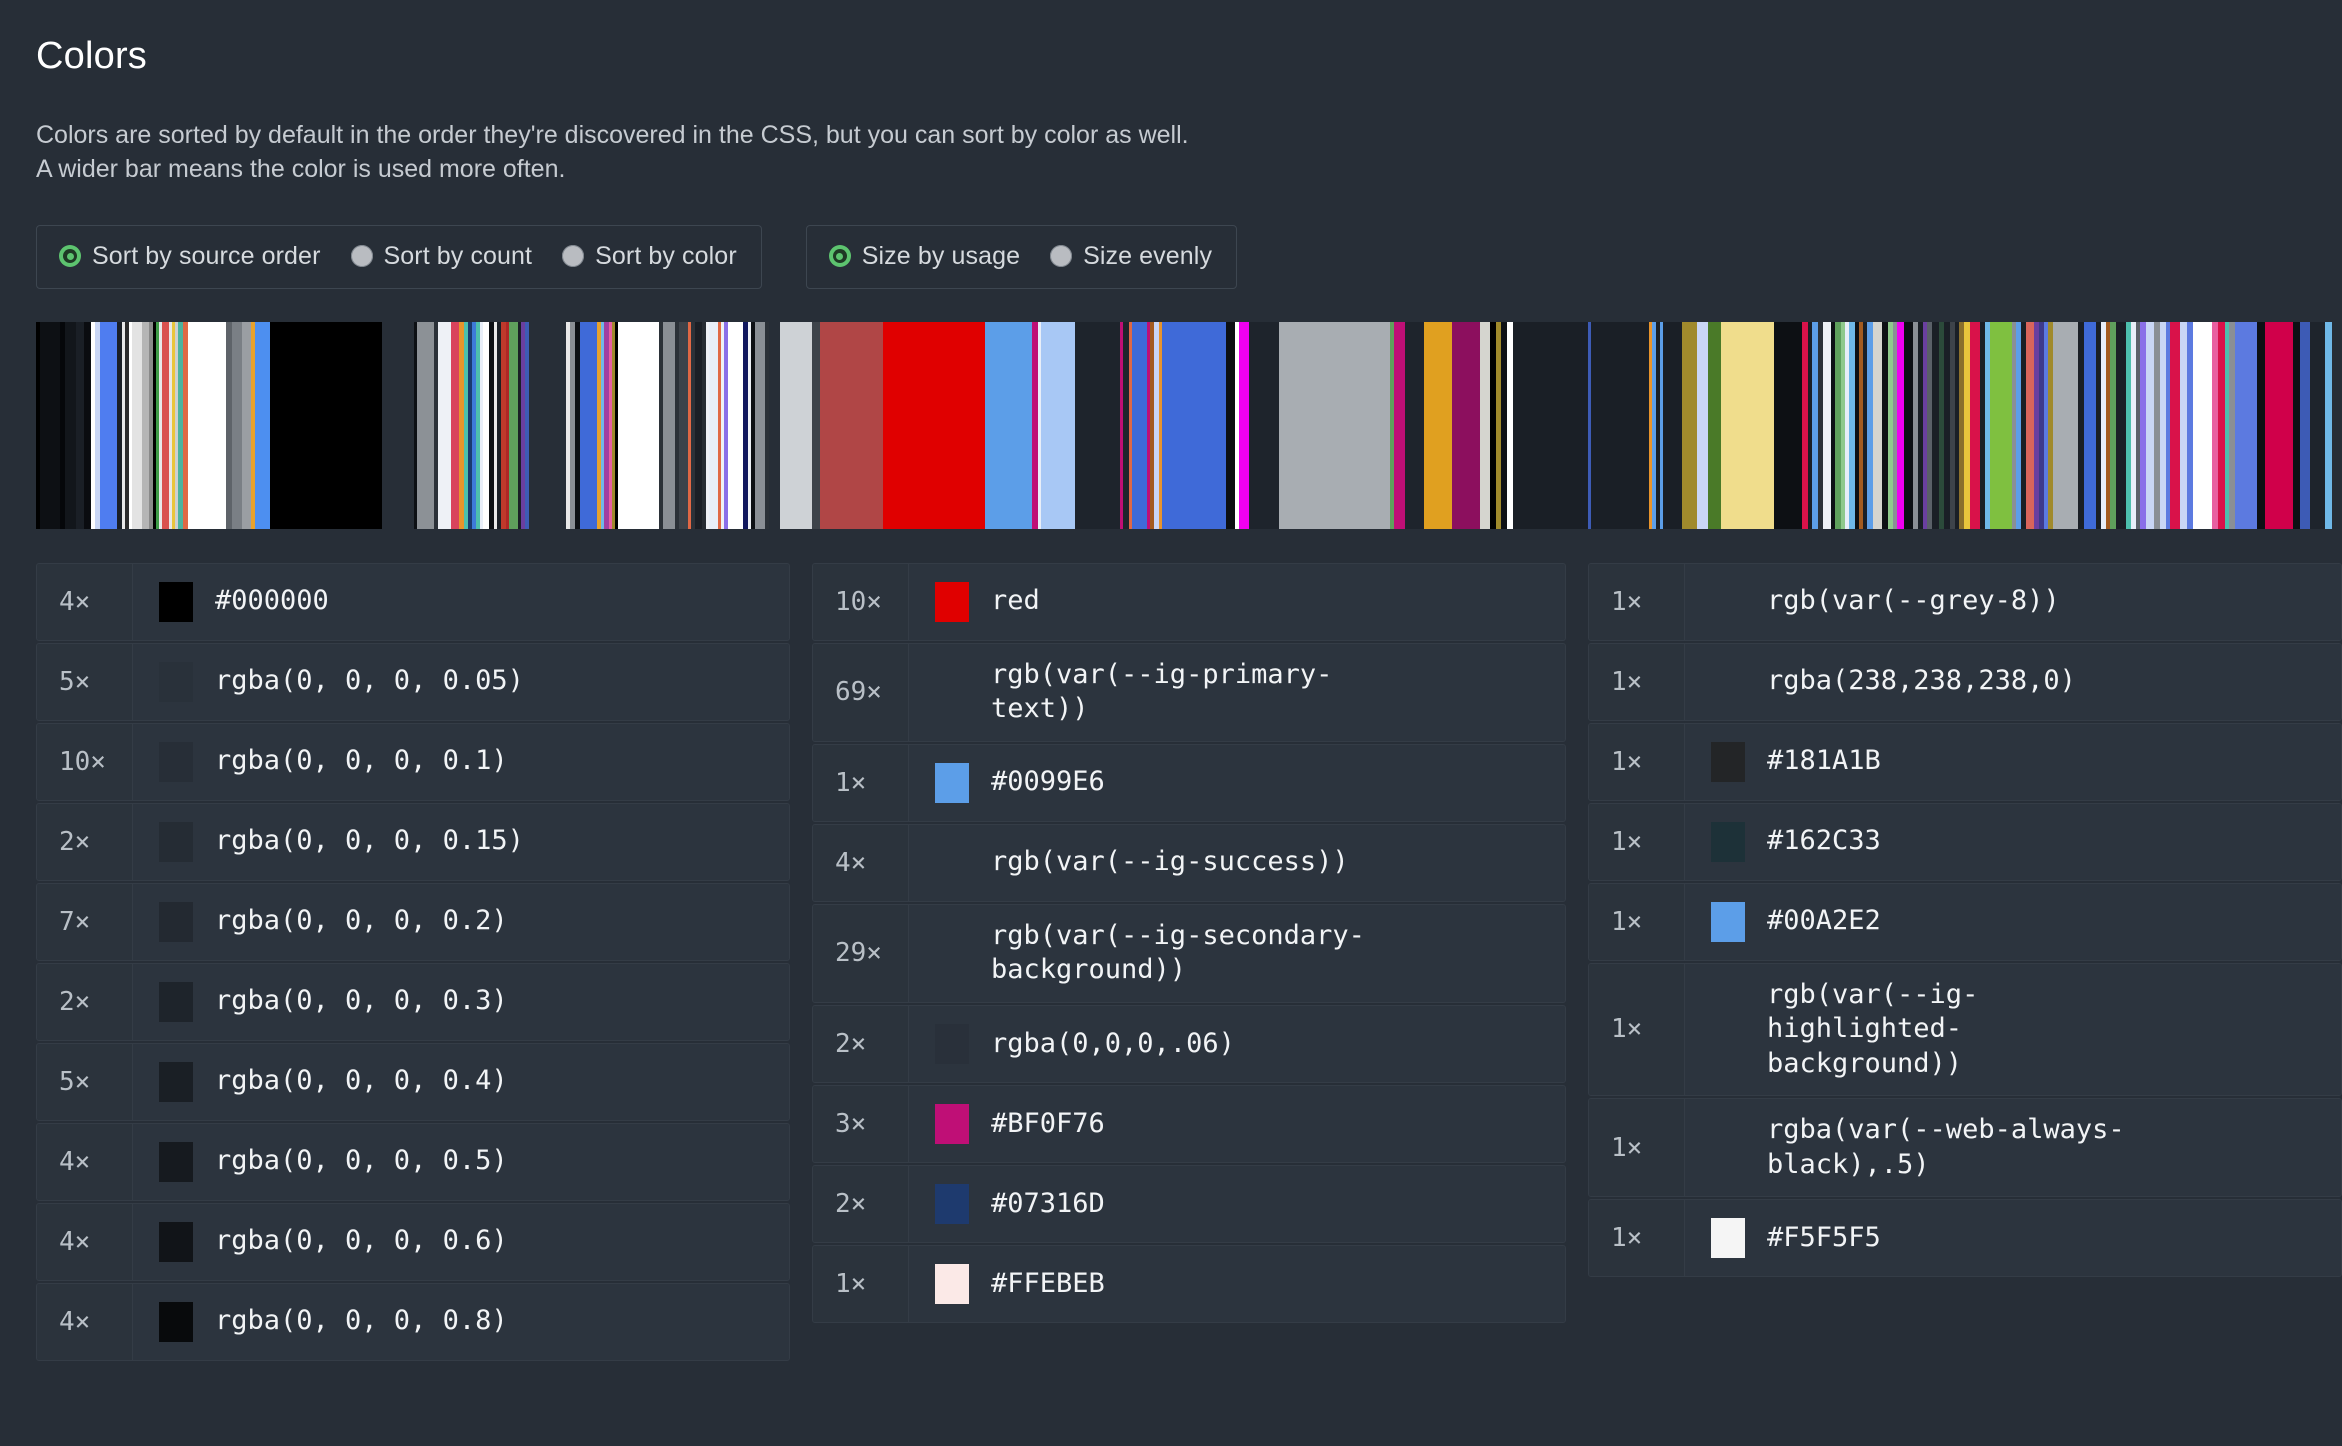 This screenshot has height=1446, width=2342. What do you see at coordinates (1189, 601) in the screenshot?
I see `color-row: 10× red` at bounding box center [1189, 601].